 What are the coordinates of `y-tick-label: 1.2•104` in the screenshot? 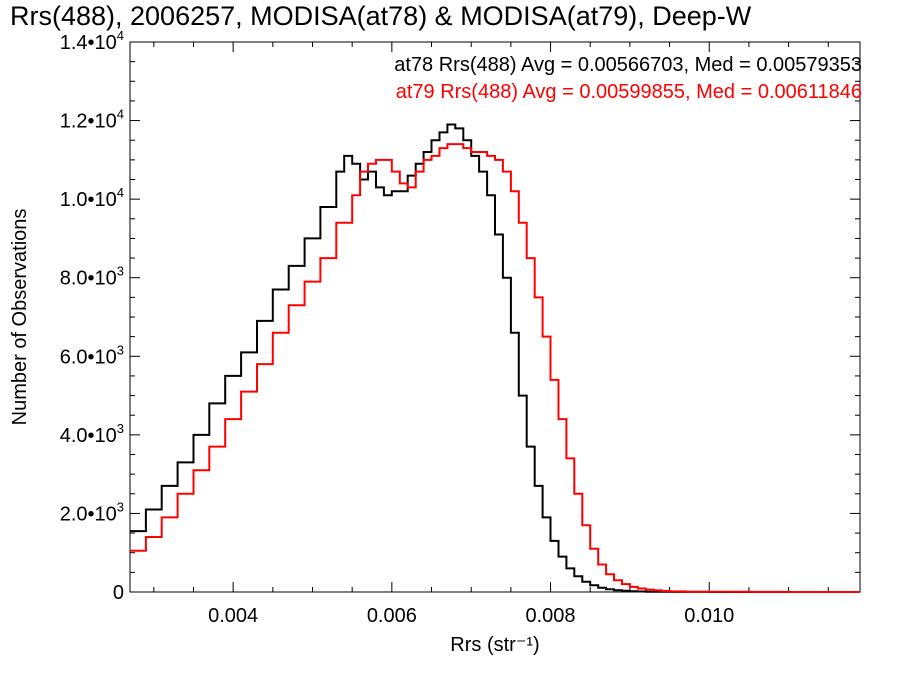 It's located at (92, 120).